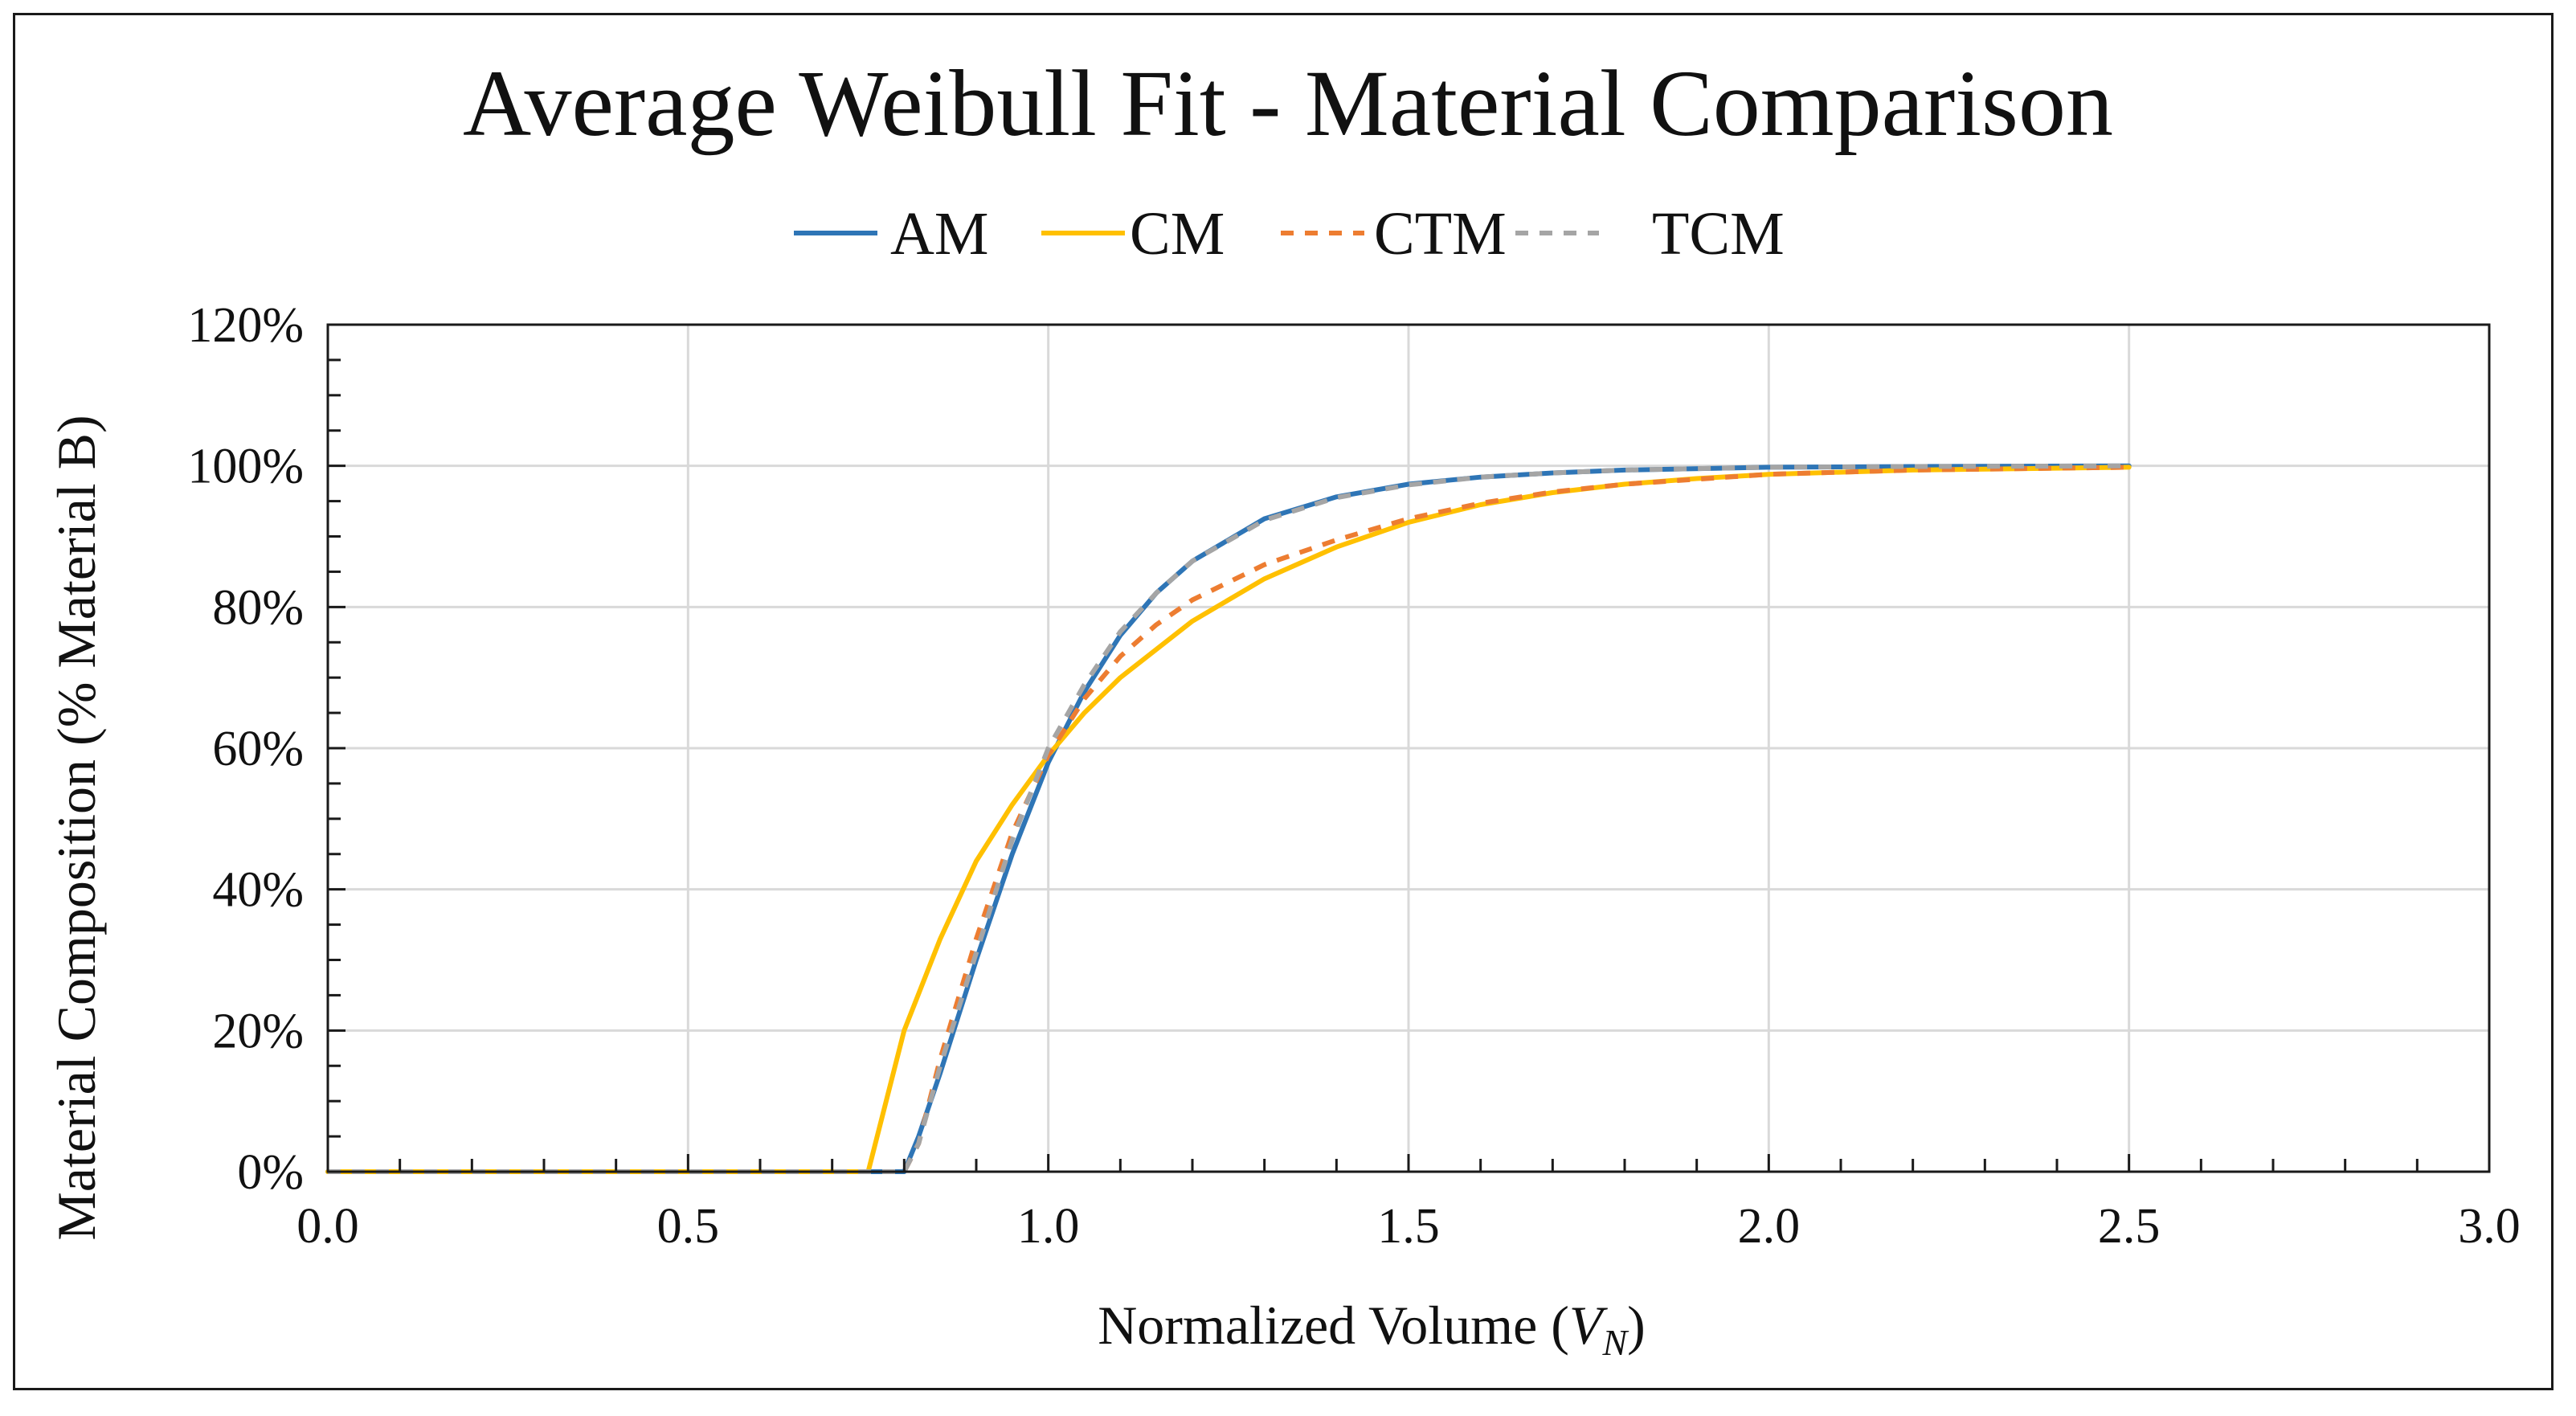  What do you see at coordinates (258, 1031) in the screenshot?
I see `y-tick-label: 20%` at bounding box center [258, 1031].